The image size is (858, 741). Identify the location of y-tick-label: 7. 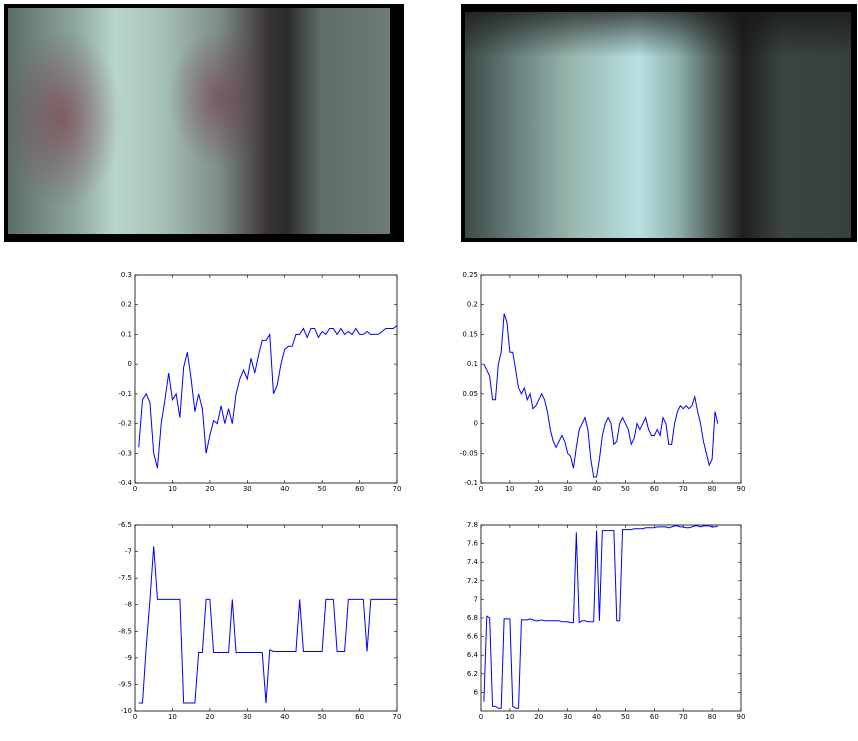
(476, 599).